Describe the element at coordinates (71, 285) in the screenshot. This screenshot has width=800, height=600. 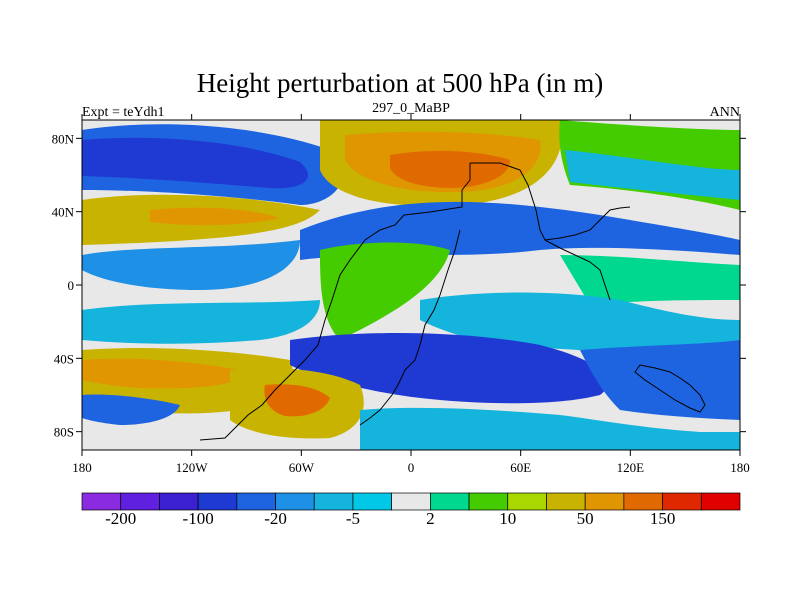
I see `y-tick-label: 0` at that location.